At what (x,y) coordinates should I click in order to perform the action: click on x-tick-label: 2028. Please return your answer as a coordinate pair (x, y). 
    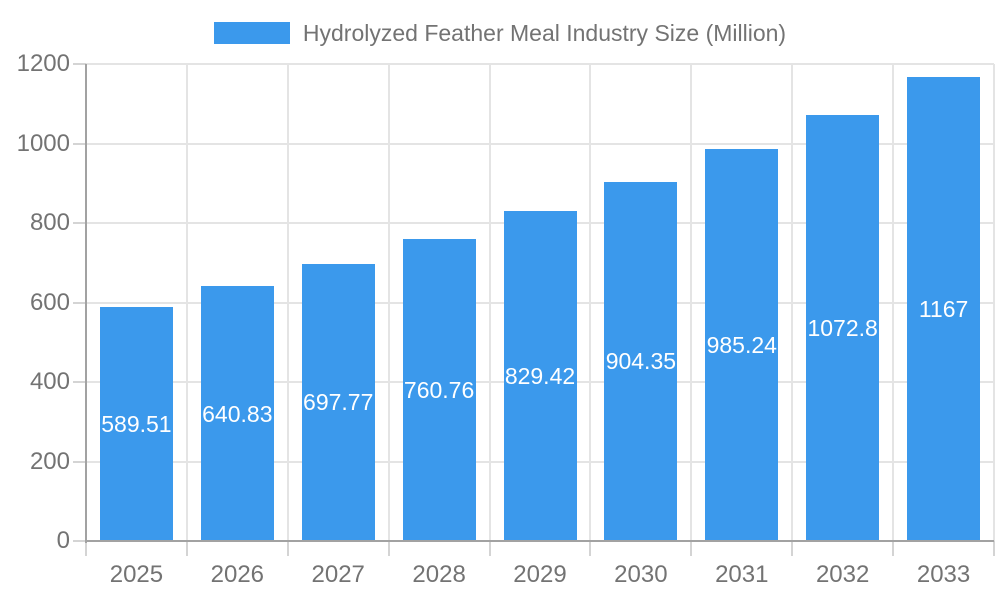
    Looking at the image, I should click on (439, 574).